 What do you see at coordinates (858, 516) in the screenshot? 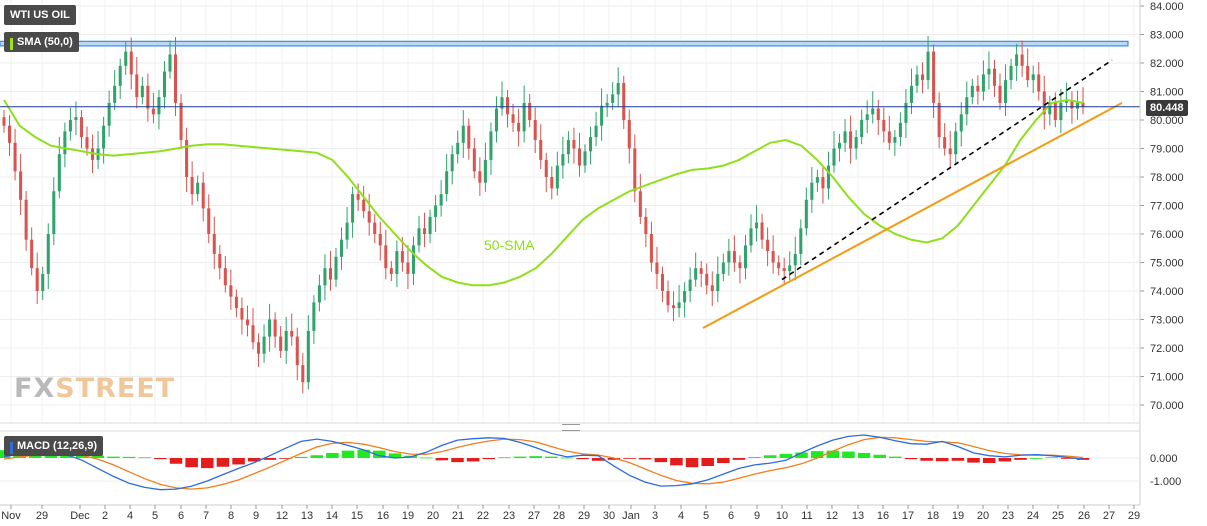
I see `x-tick-label: 13` at bounding box center [858, 516].